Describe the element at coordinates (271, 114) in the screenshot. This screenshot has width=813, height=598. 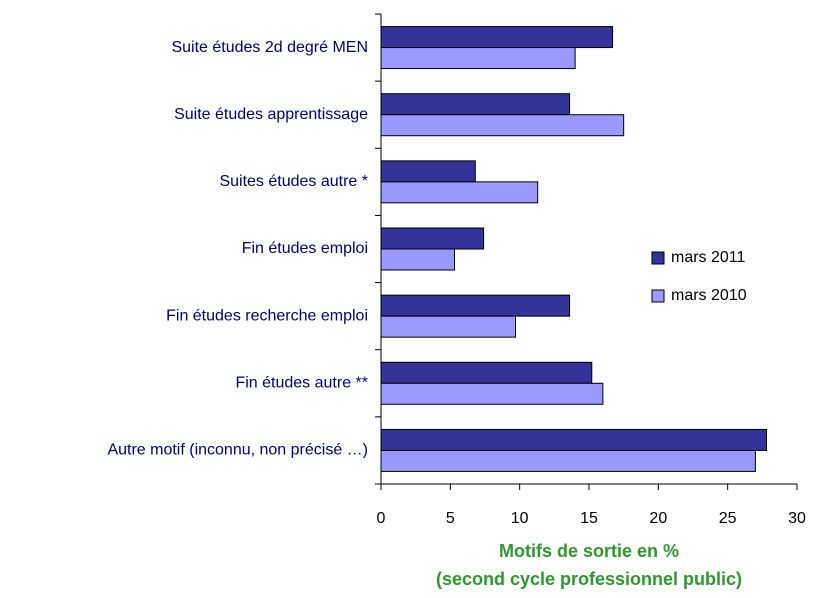
I see `y-tick-label: Suite études apprentissage` at that location.